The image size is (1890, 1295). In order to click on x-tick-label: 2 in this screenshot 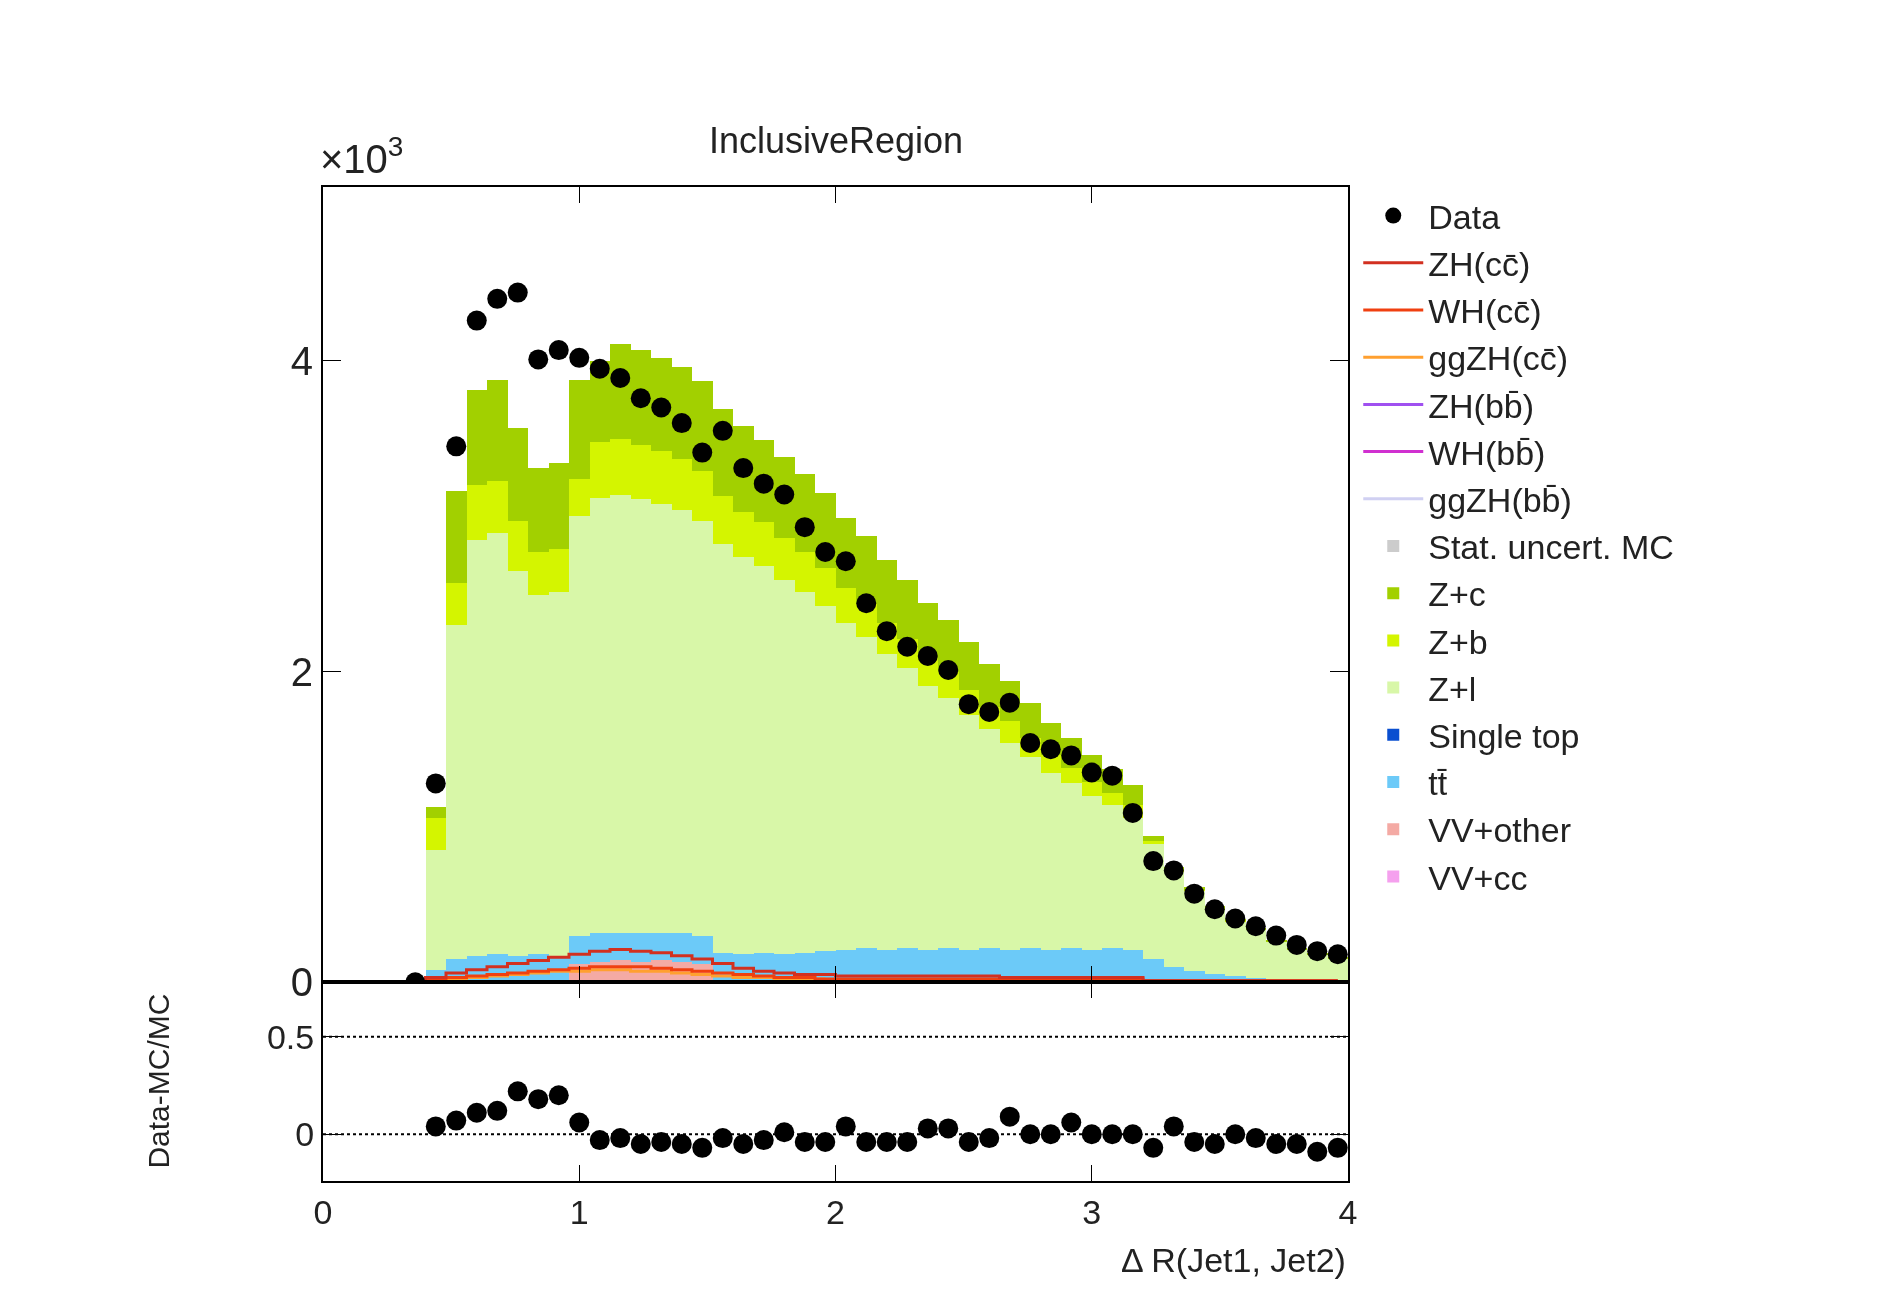, I will do `click(835, 1211)`.